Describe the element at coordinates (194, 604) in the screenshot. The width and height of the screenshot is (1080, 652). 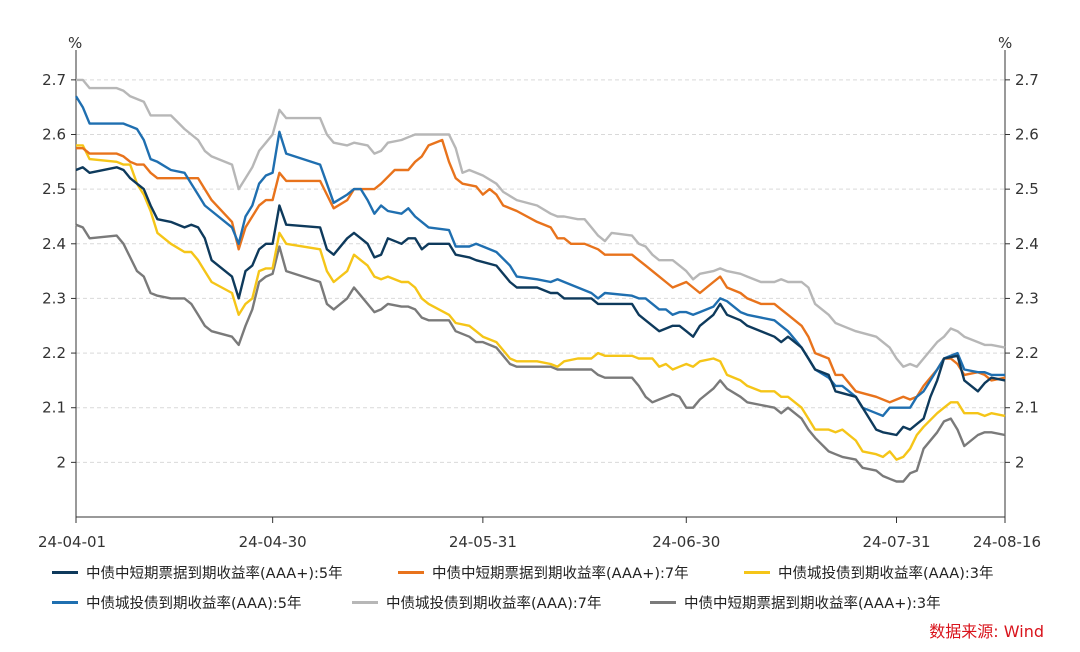
I see `legend-label: 中债城投债到期收益率(AAA):5年` at that location.